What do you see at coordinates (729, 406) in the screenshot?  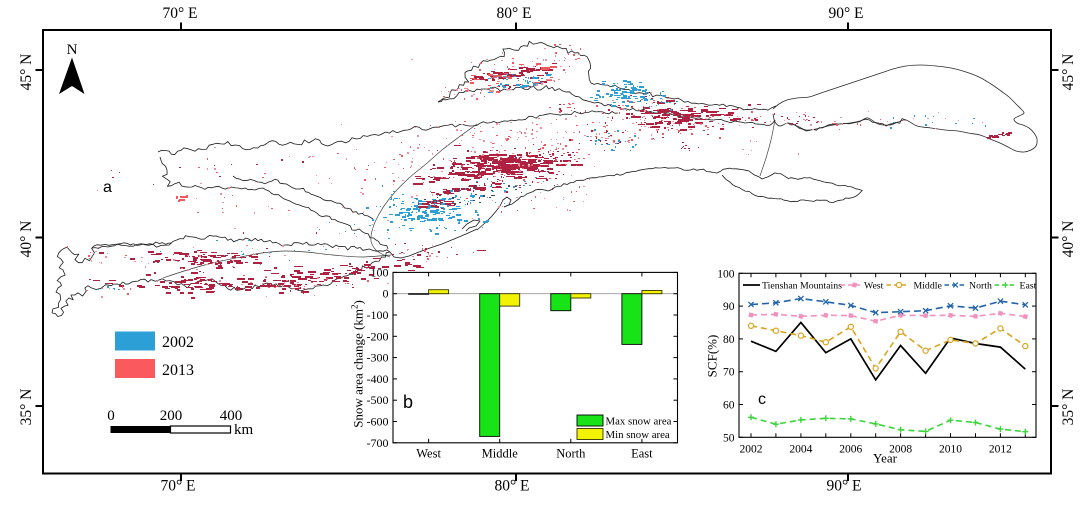 I see `svg-text: 60` at bounding box center [729, 406].